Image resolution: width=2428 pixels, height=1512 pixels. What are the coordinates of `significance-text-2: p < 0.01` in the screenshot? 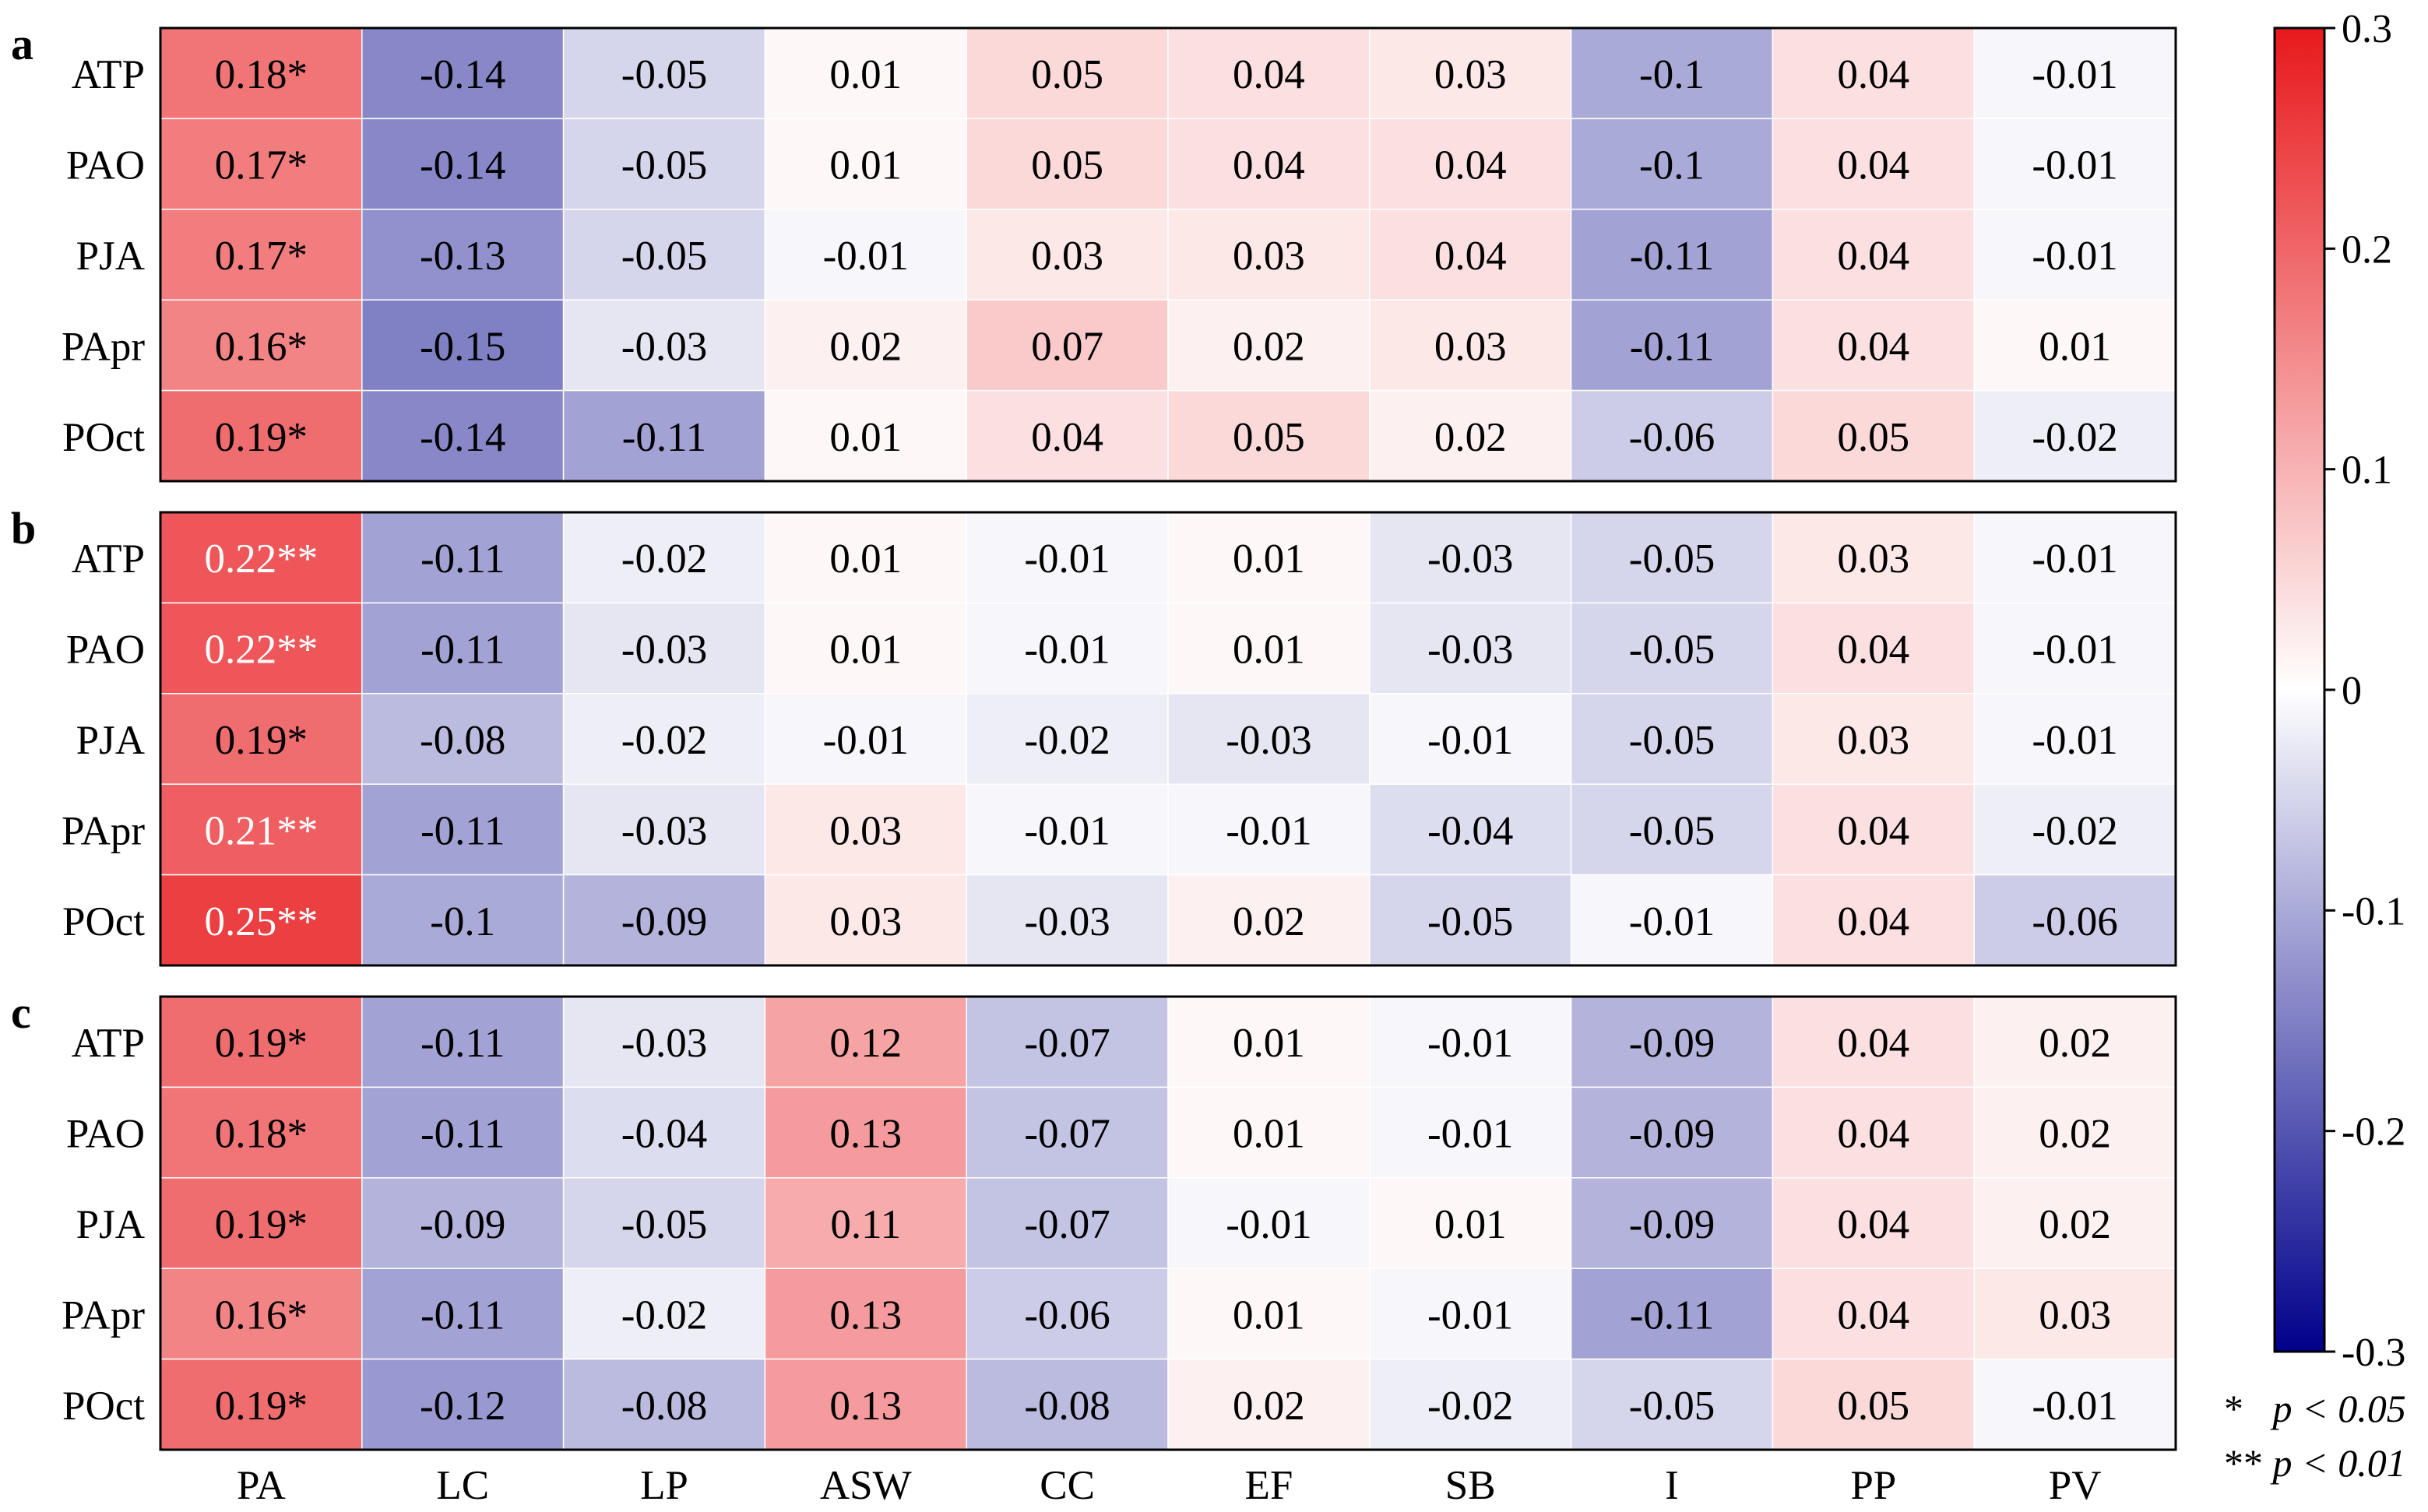 It's located at (2339, 1463).